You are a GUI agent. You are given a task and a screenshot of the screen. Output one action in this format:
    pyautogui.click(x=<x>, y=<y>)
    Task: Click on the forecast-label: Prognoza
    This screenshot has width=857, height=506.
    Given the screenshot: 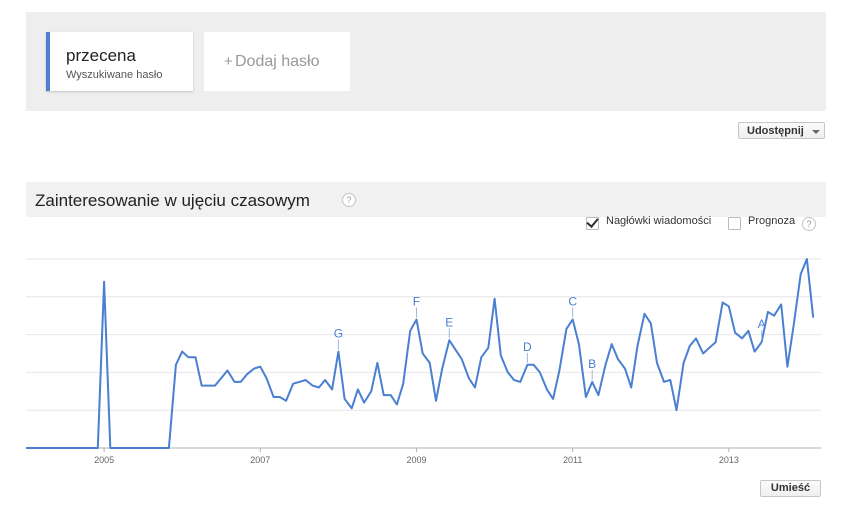 What is the action you would take?
    pyautogui.click(x=772, y=221)
    